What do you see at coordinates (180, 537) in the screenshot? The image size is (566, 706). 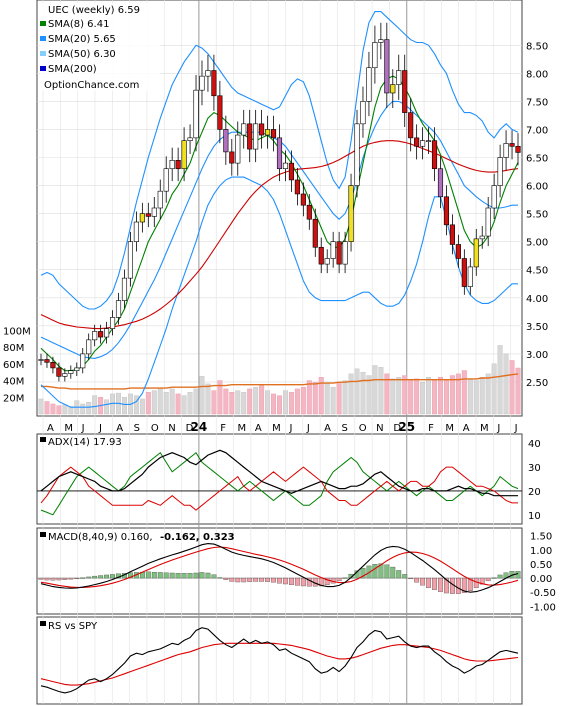 I see `macd-signal-value: -0.162,` at bounding box center [180, 537].